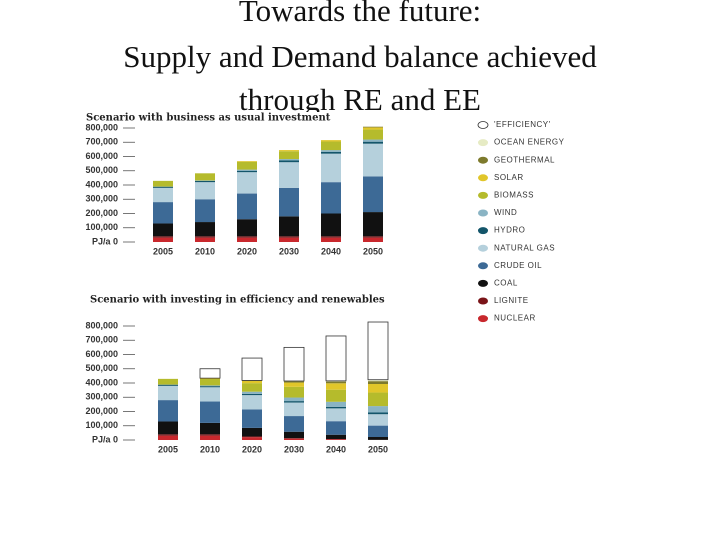  Describe the element at coordinates (524, 247) in the screenshot. I see `legend-label: NATURAL GAS` at that location.